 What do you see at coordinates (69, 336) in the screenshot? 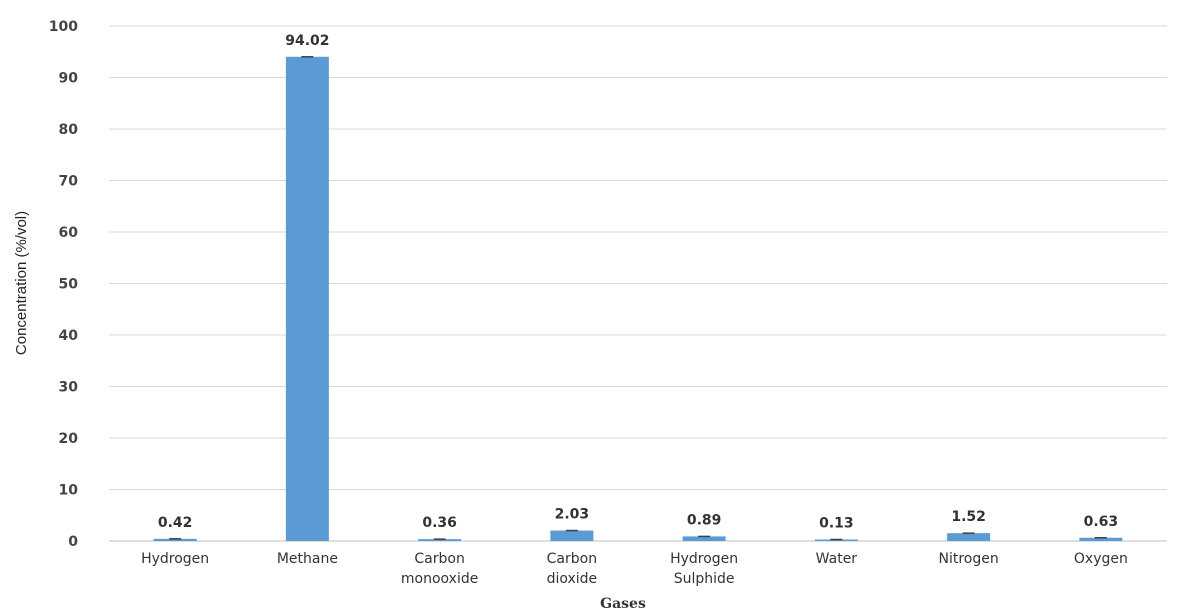
I see `y-tick-label: 40` at bounding box center [69, 336].